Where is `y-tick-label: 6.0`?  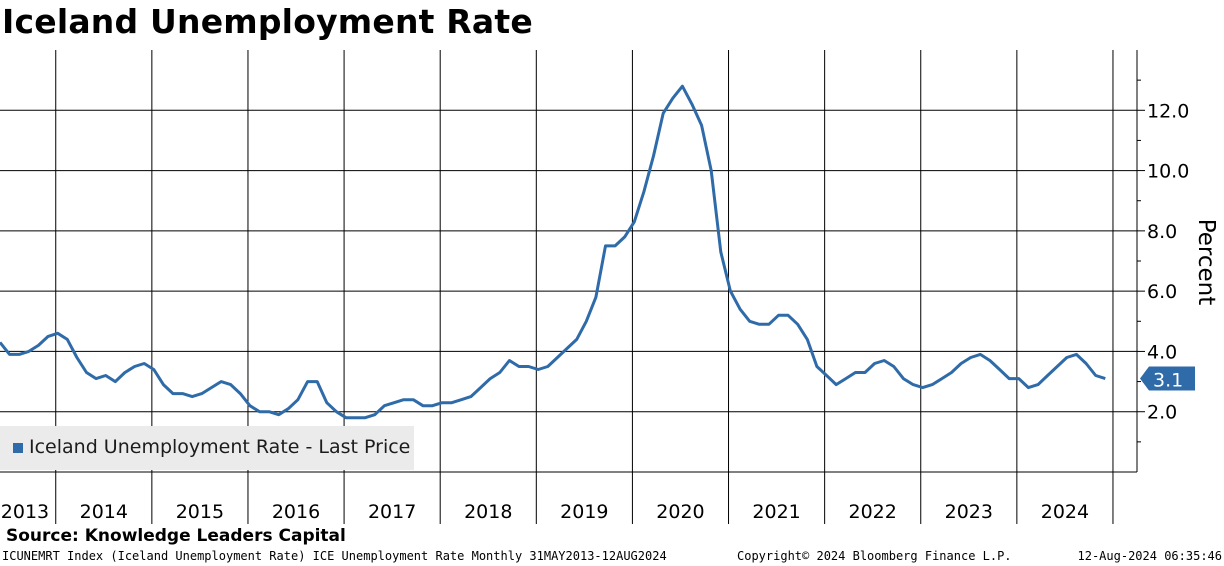
y-tick-label: 6.0 is located at coordinates (1162, 292).